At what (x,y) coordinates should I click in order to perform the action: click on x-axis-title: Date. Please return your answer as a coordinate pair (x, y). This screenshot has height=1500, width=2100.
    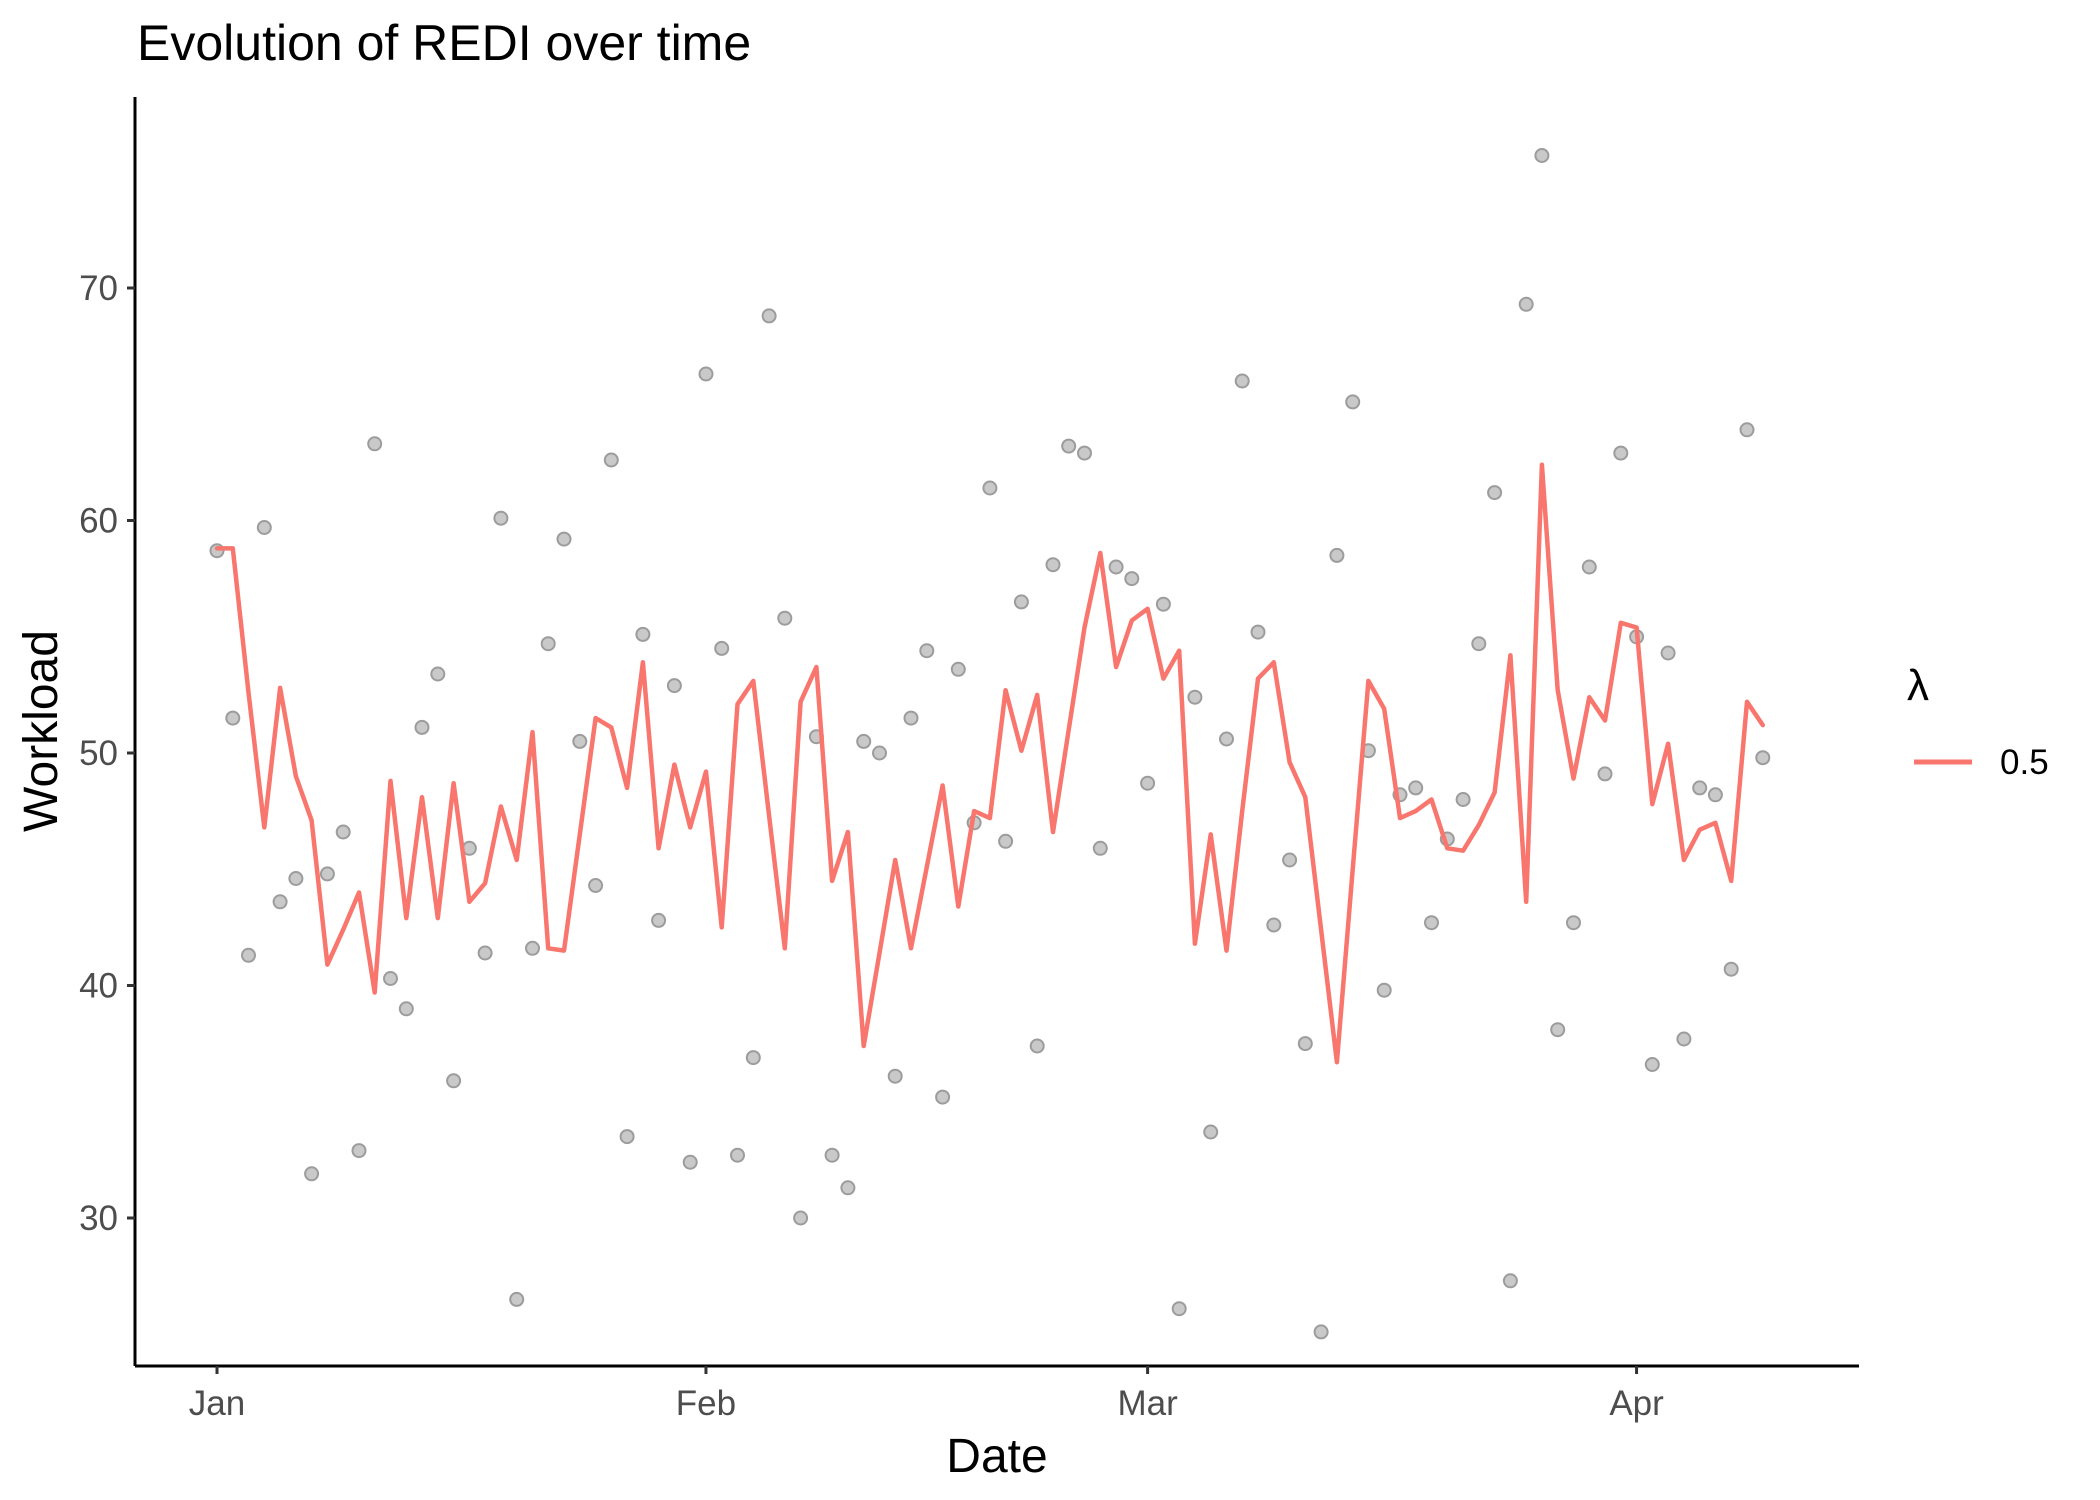
    Looking at the image, I should click on (996, 1456).